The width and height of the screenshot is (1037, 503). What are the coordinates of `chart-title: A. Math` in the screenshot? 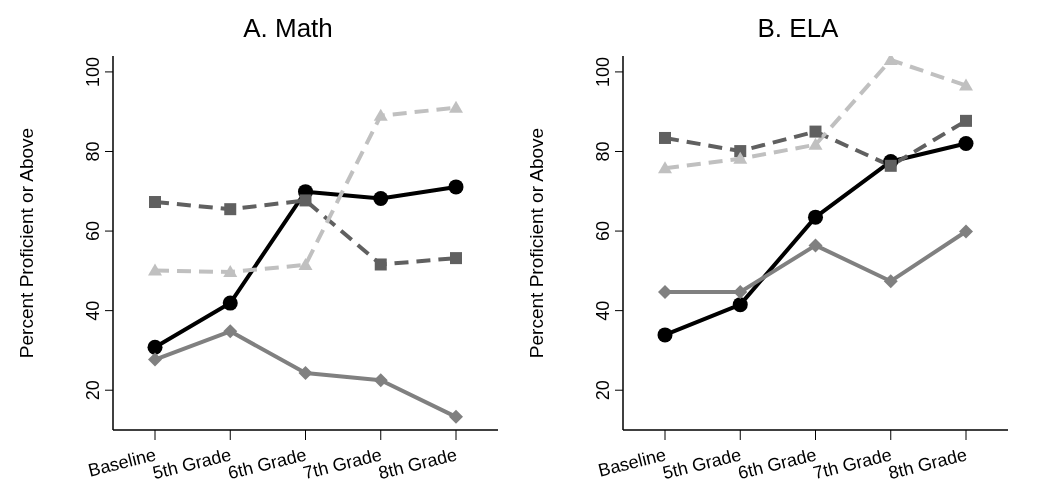 It's located at (288, 28).